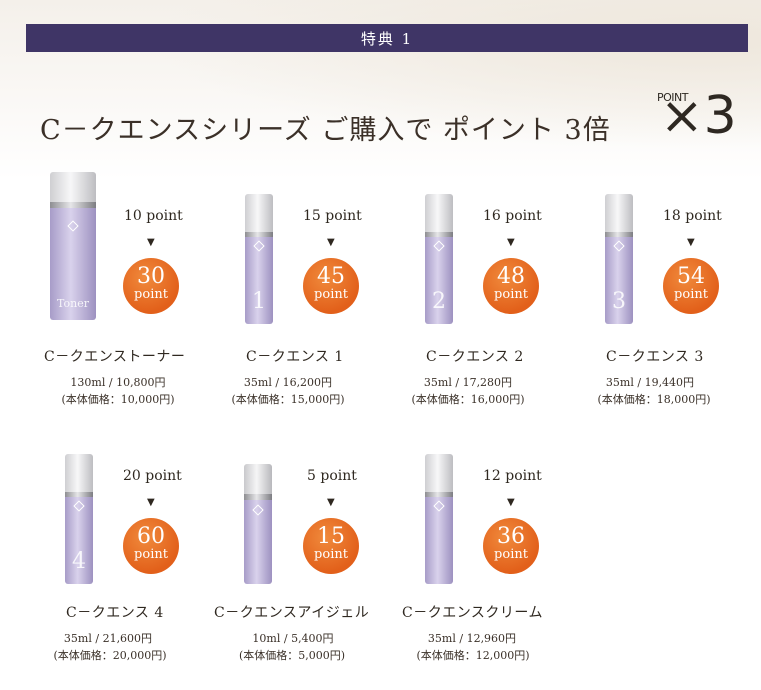  Describe the element at coordinates (118, 382) in the screenshot. I see `product-price: 130ml / 10,800円` at that location.